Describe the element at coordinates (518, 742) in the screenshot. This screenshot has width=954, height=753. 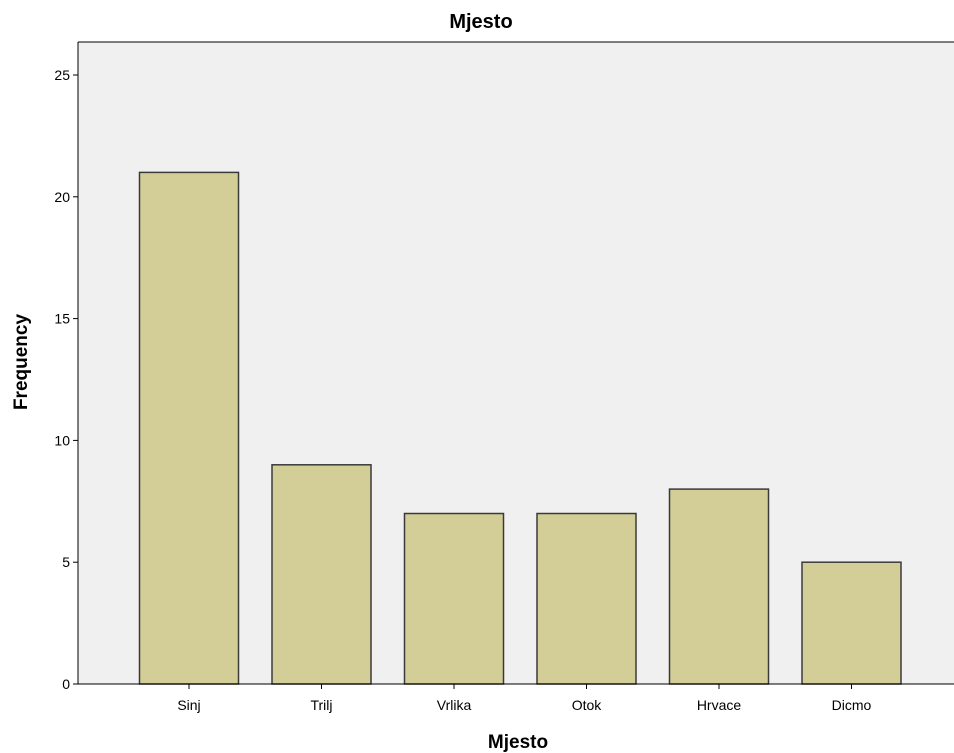
I see `x-axis-title: Mjesto` at that location.